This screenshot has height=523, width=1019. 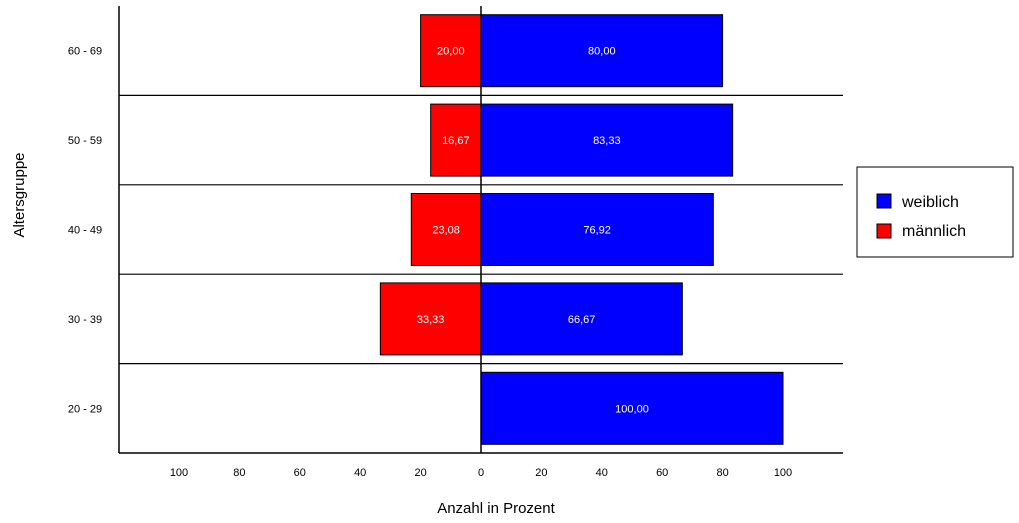 I want to click on legend-box, so click(x=935, y=212).